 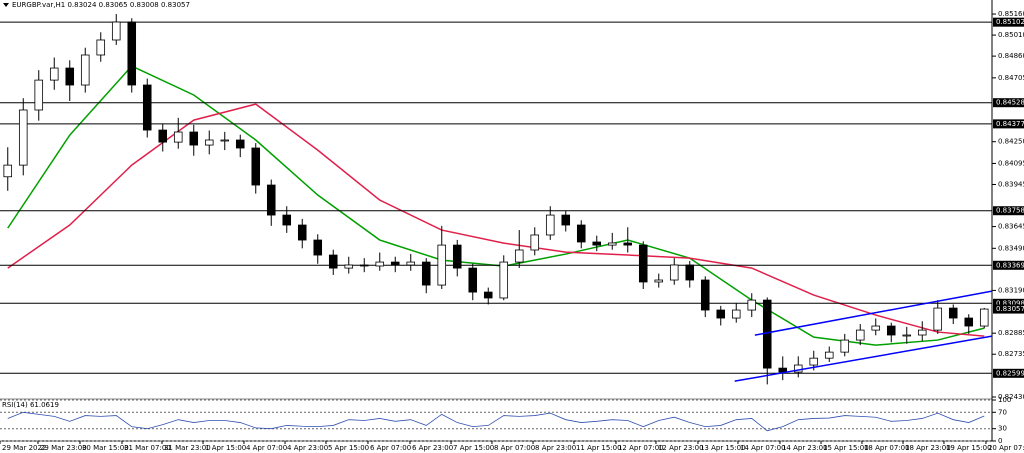 What do you see at coordinates (763, 448) in the screenshot?
I see `x-tick-label: 14 Apr 07:00` at bounding box center [763, 448].